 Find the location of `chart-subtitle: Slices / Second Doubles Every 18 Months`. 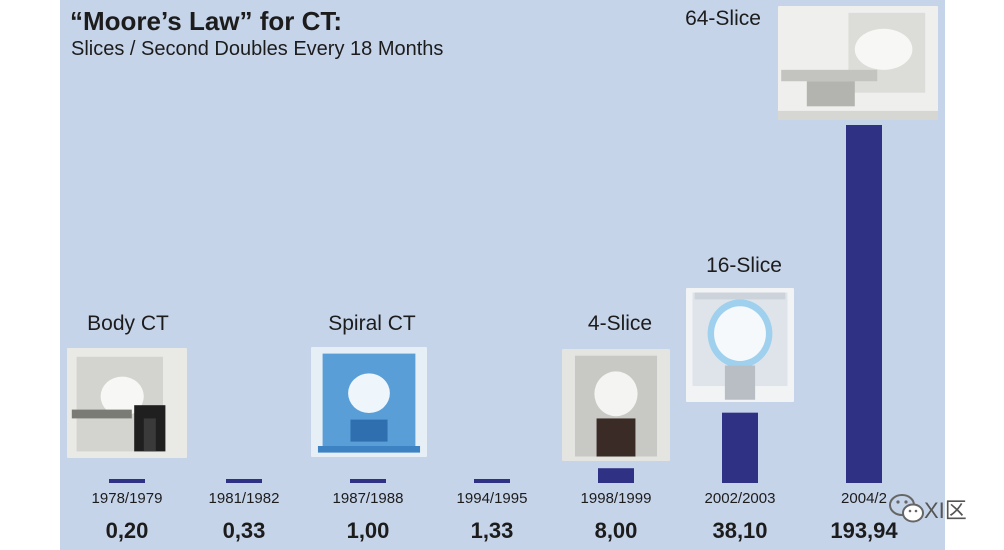

chart-subtitle: Slices / Second Doubles Every 18 Months is located at coordinates (257, 49).